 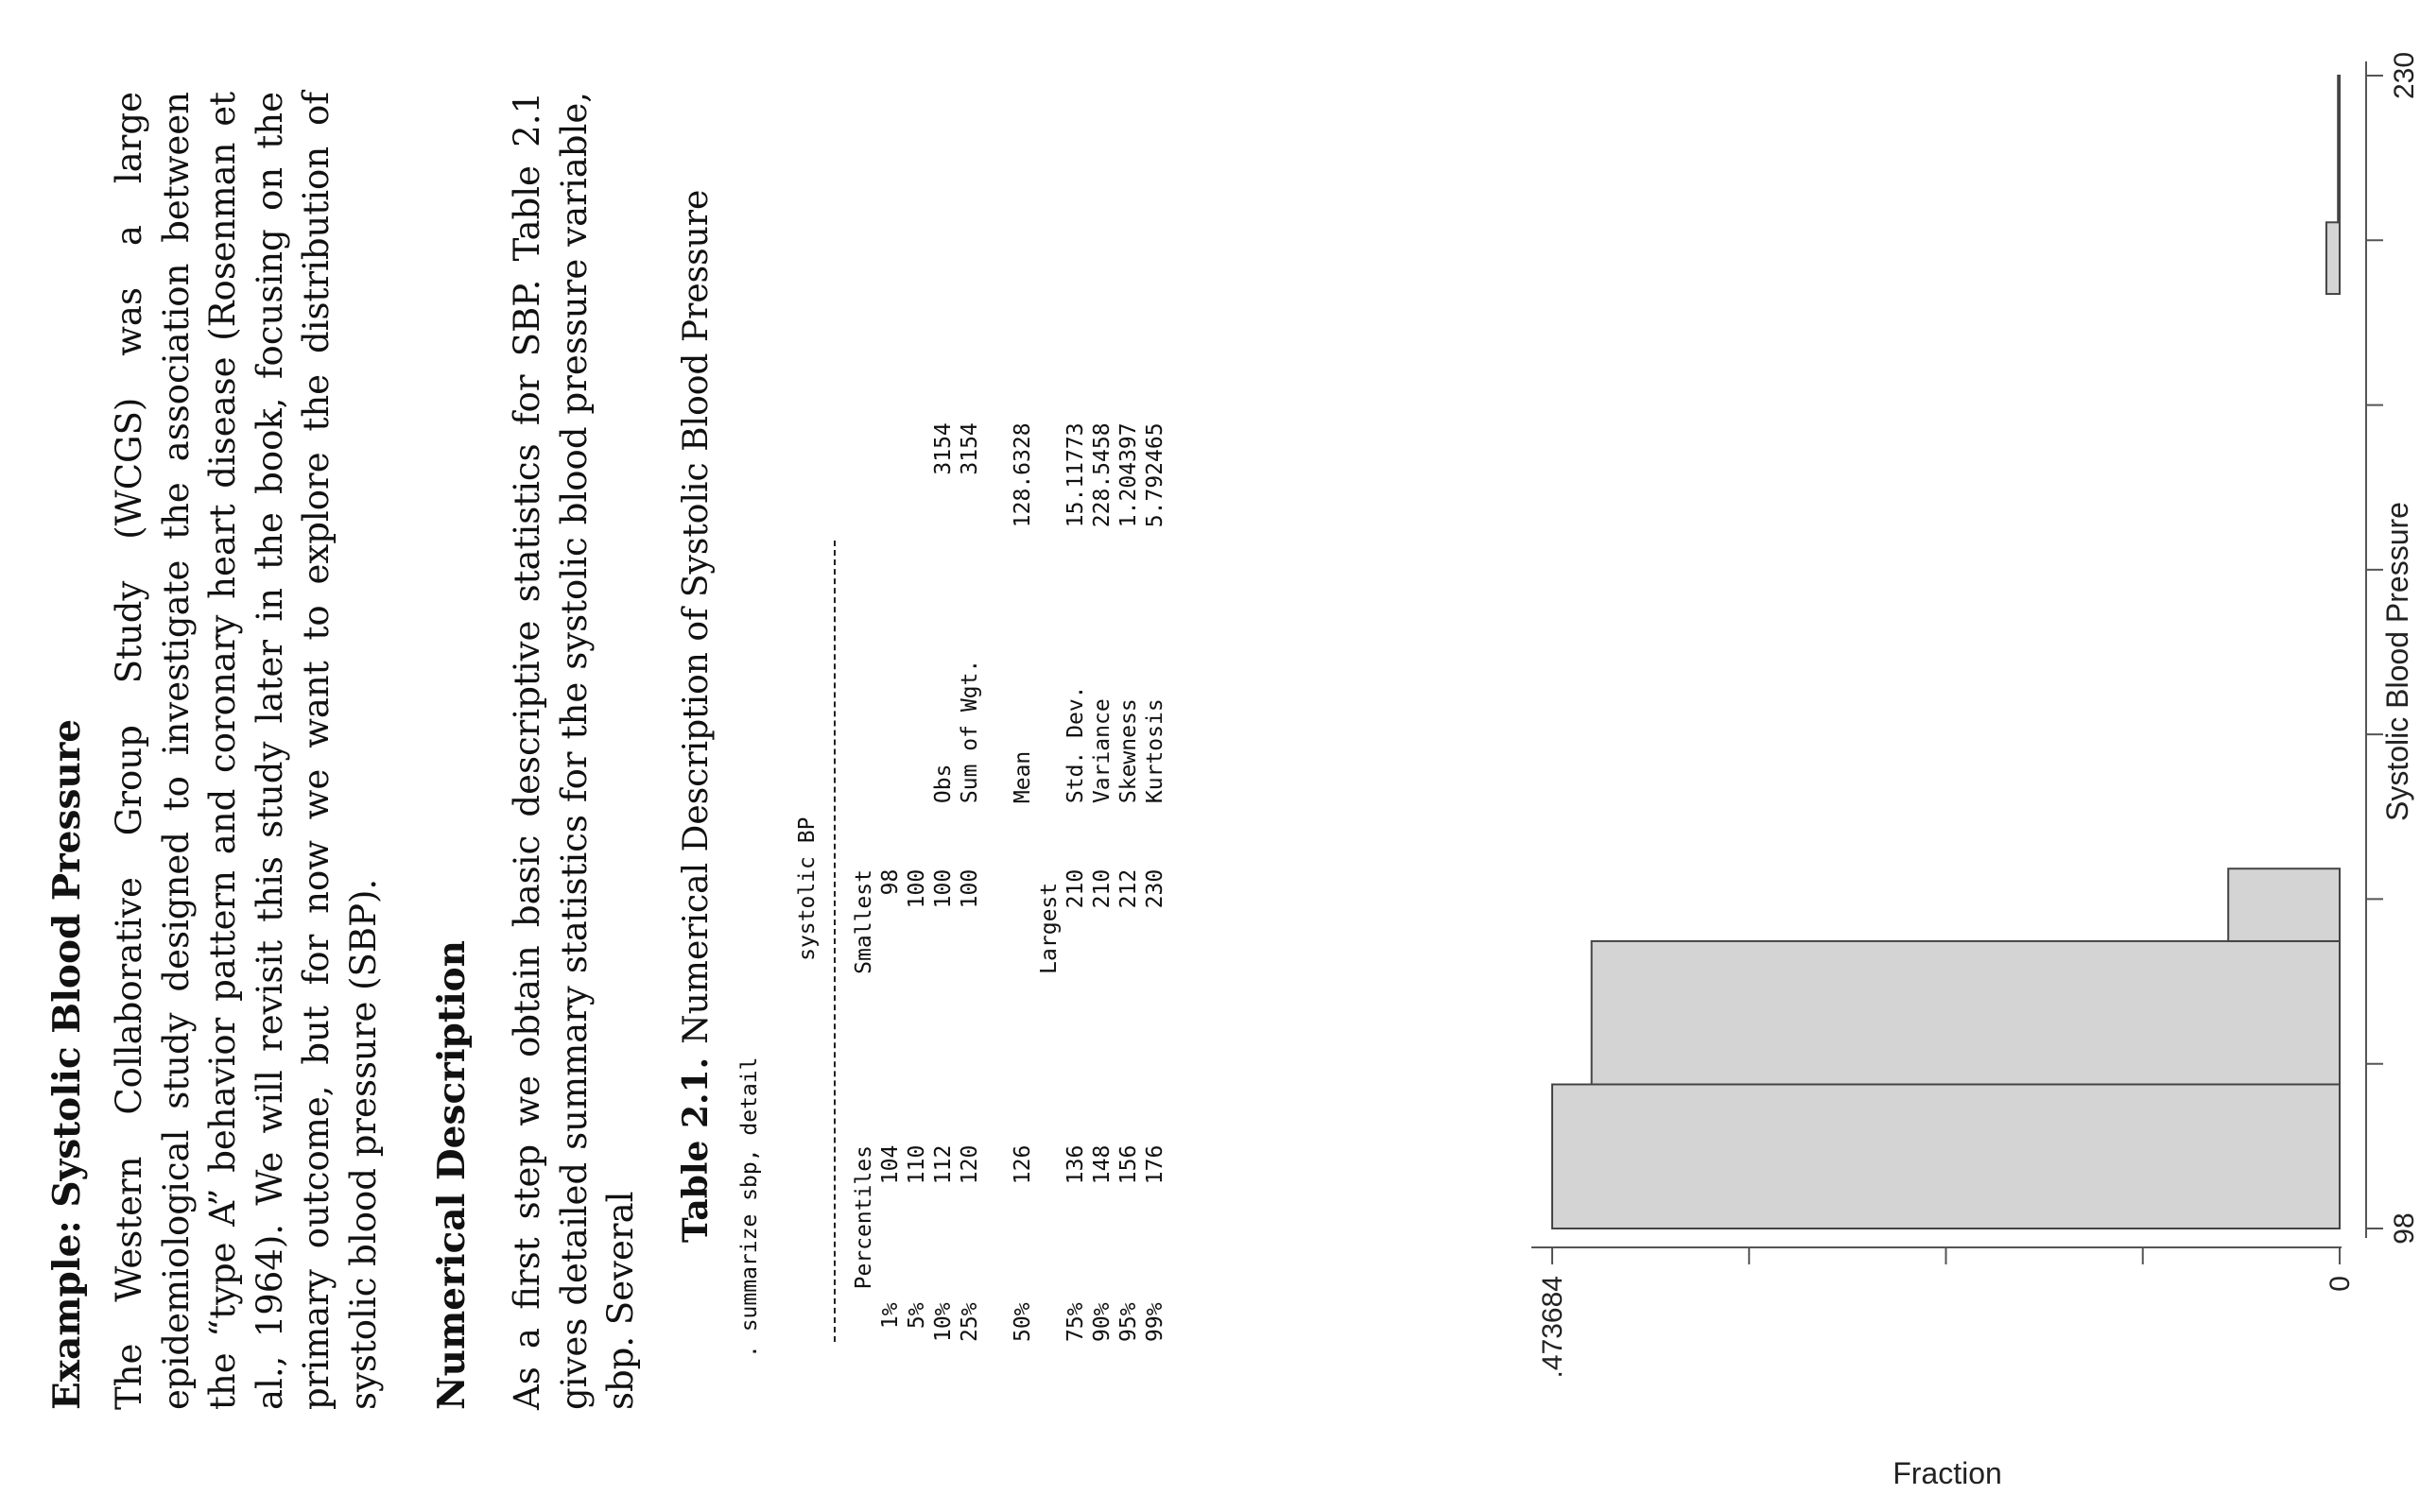 I want to click on extreme-value: 212, so click(x=1128, y=888).